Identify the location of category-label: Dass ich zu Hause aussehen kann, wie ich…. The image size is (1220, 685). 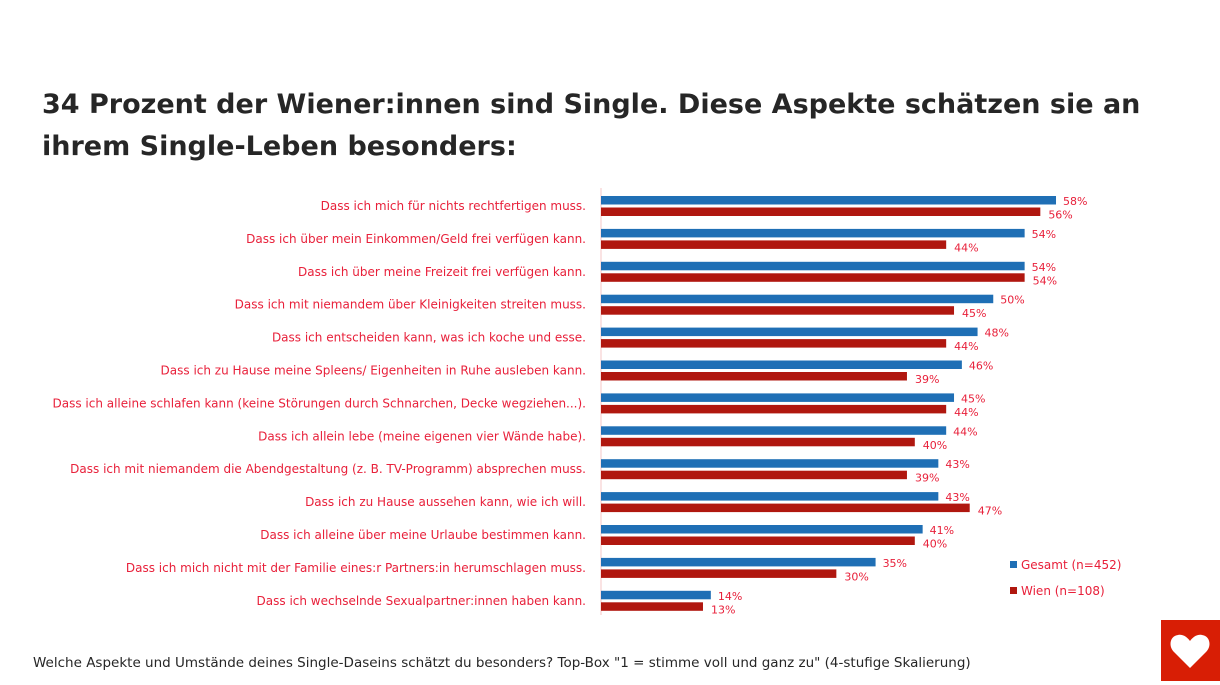
(445, 502).